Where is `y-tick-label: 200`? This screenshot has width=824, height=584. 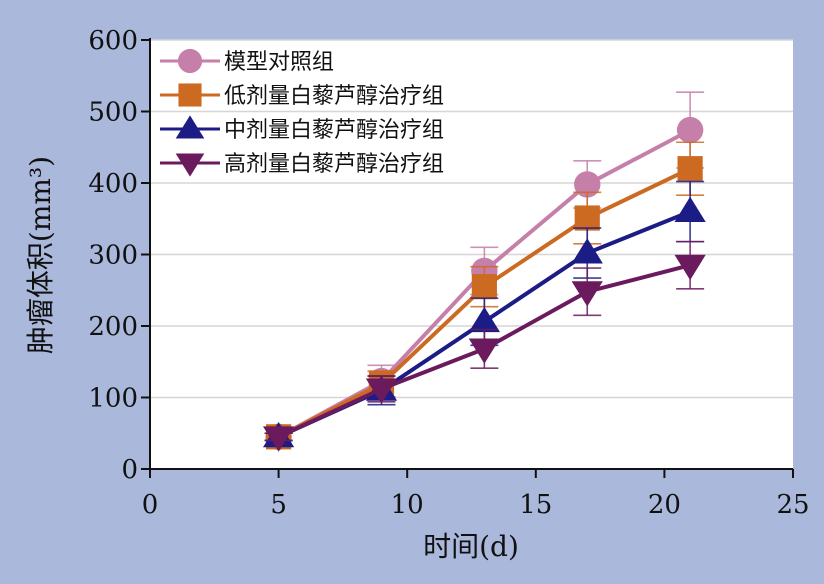
y-tick-label: 200 is located at coordinates (113, 327).